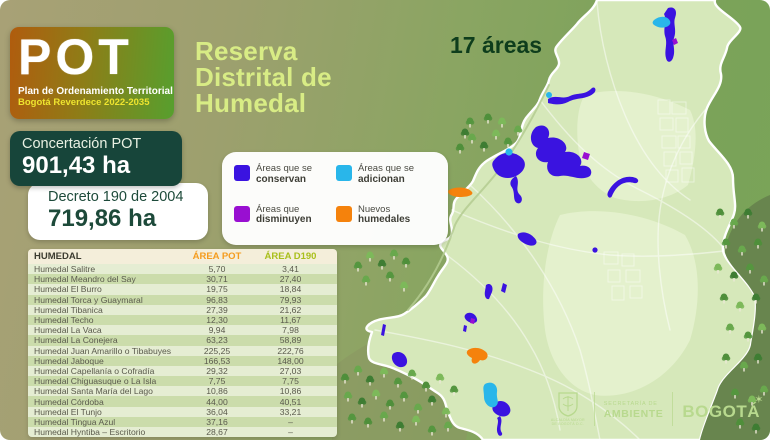 The height and width of the screenshot is (440, 770). Describe the element at coordinates (65, 269) in the screenshot. I see `humedal-name: Humedal Salitre` at that location.